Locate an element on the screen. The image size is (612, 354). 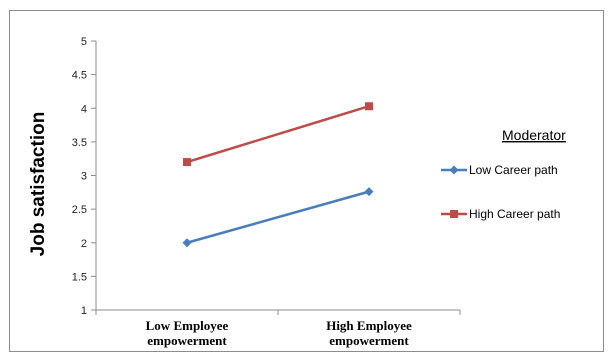
y-tick-label: 3.5 is located at coordinates (79, 143).